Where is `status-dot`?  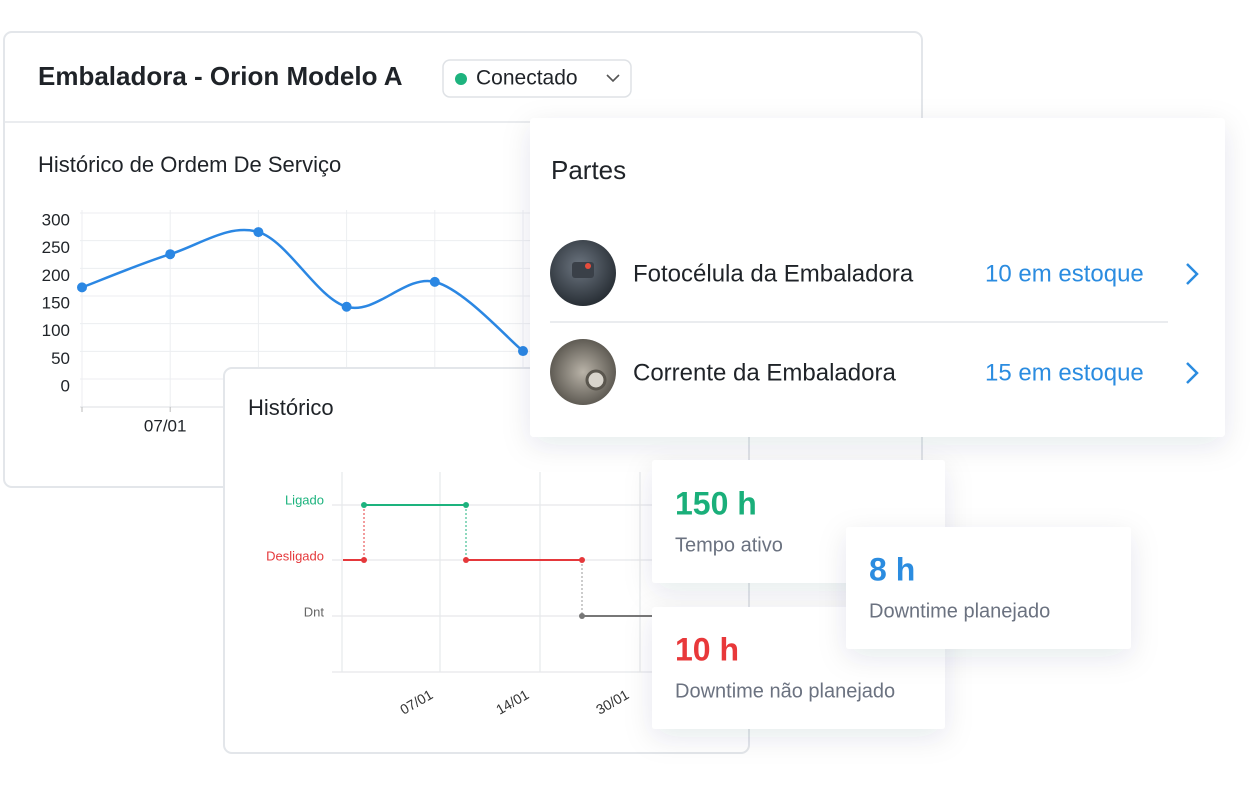 status-dot is located at coordinates (461, 79).